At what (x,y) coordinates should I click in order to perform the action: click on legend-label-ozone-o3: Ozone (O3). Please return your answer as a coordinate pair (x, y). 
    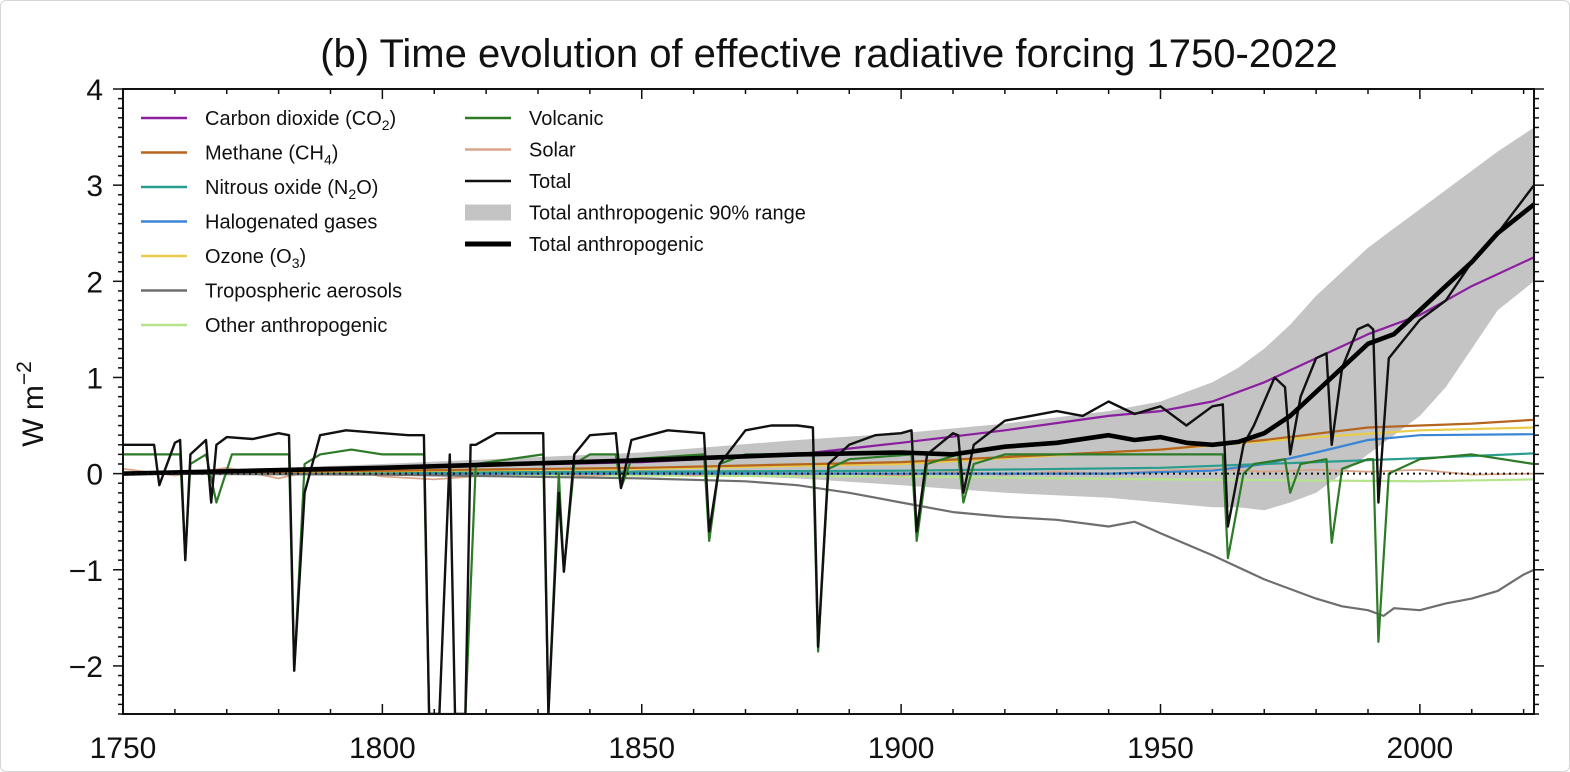
    Looking at the image, I should click on (255, 258).